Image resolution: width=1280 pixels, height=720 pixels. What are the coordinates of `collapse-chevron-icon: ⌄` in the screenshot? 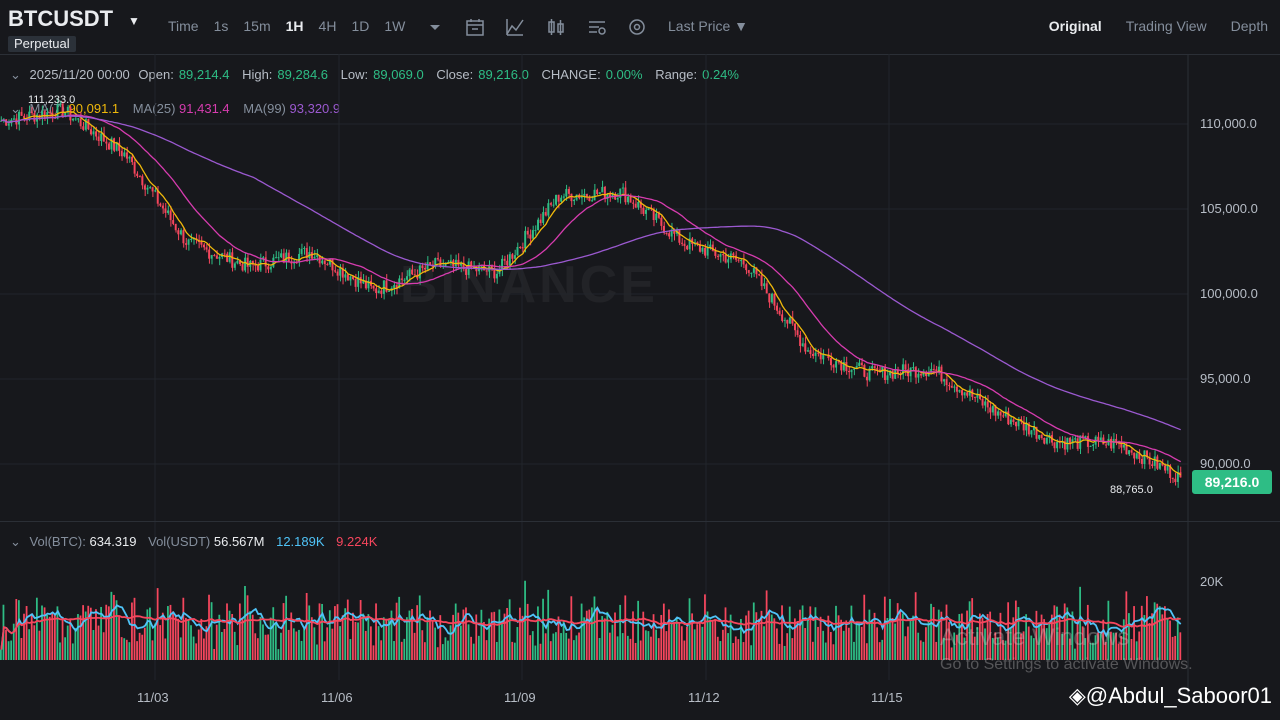 It's located at (15, 74).